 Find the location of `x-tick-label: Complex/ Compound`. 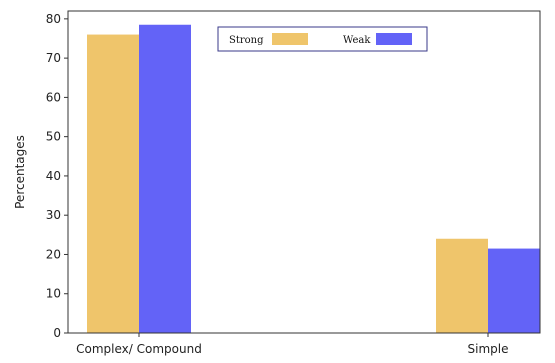

x-tick-label: Complex/ Compound is located at coordinates (139, 349).